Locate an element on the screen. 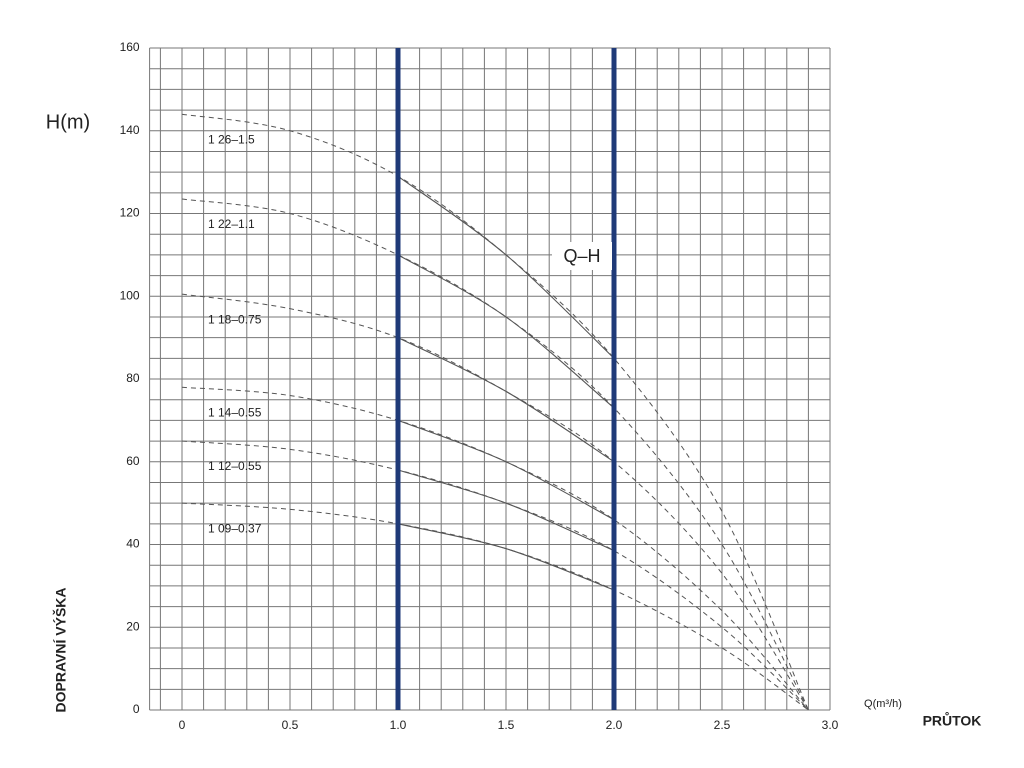 This screenshot has width=1024, height=768. x-tick-label: 1.5 is located at coordinates (506, 725).